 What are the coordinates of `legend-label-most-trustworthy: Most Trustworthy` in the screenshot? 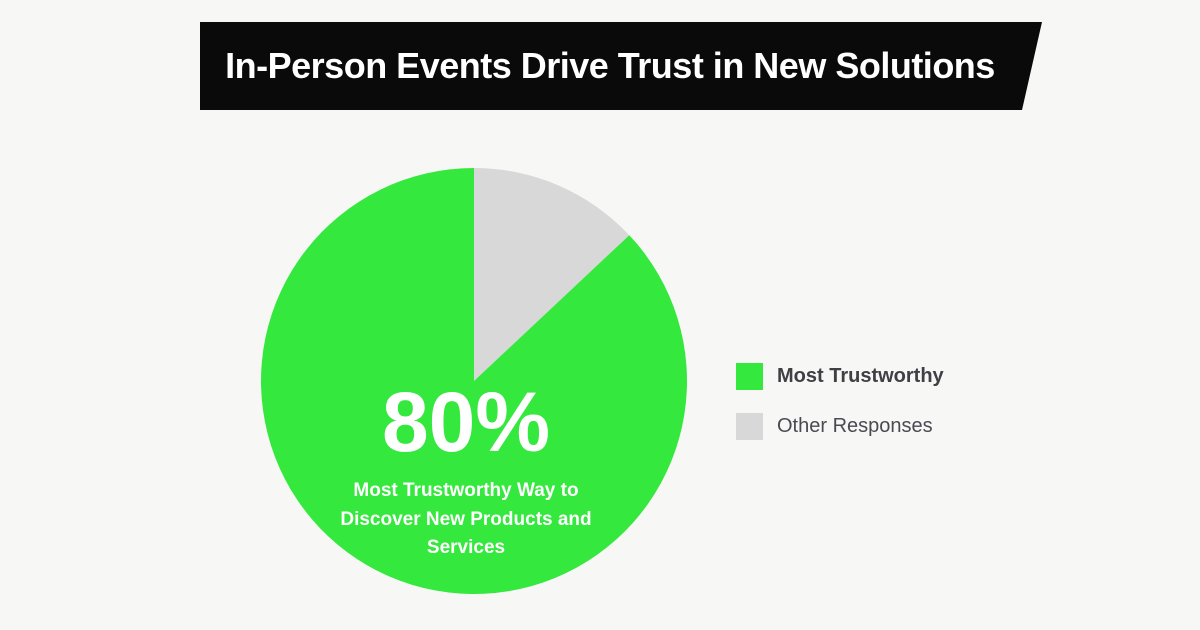 It's located at (860, 375).